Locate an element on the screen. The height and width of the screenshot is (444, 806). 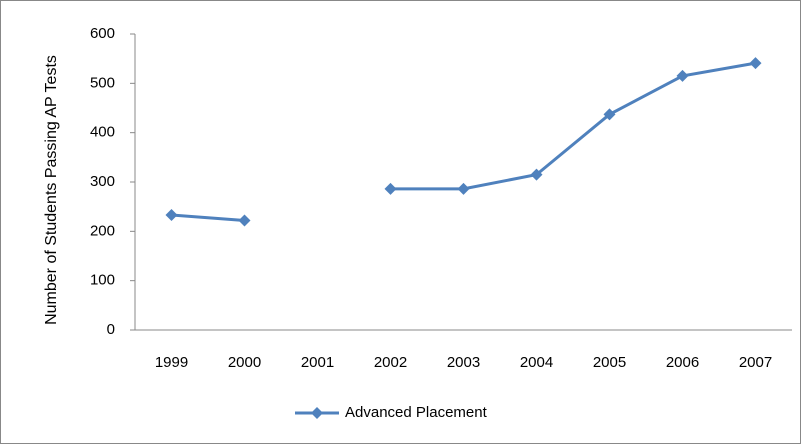
y-tick-label: 100 is located at coordinates (102, 280).